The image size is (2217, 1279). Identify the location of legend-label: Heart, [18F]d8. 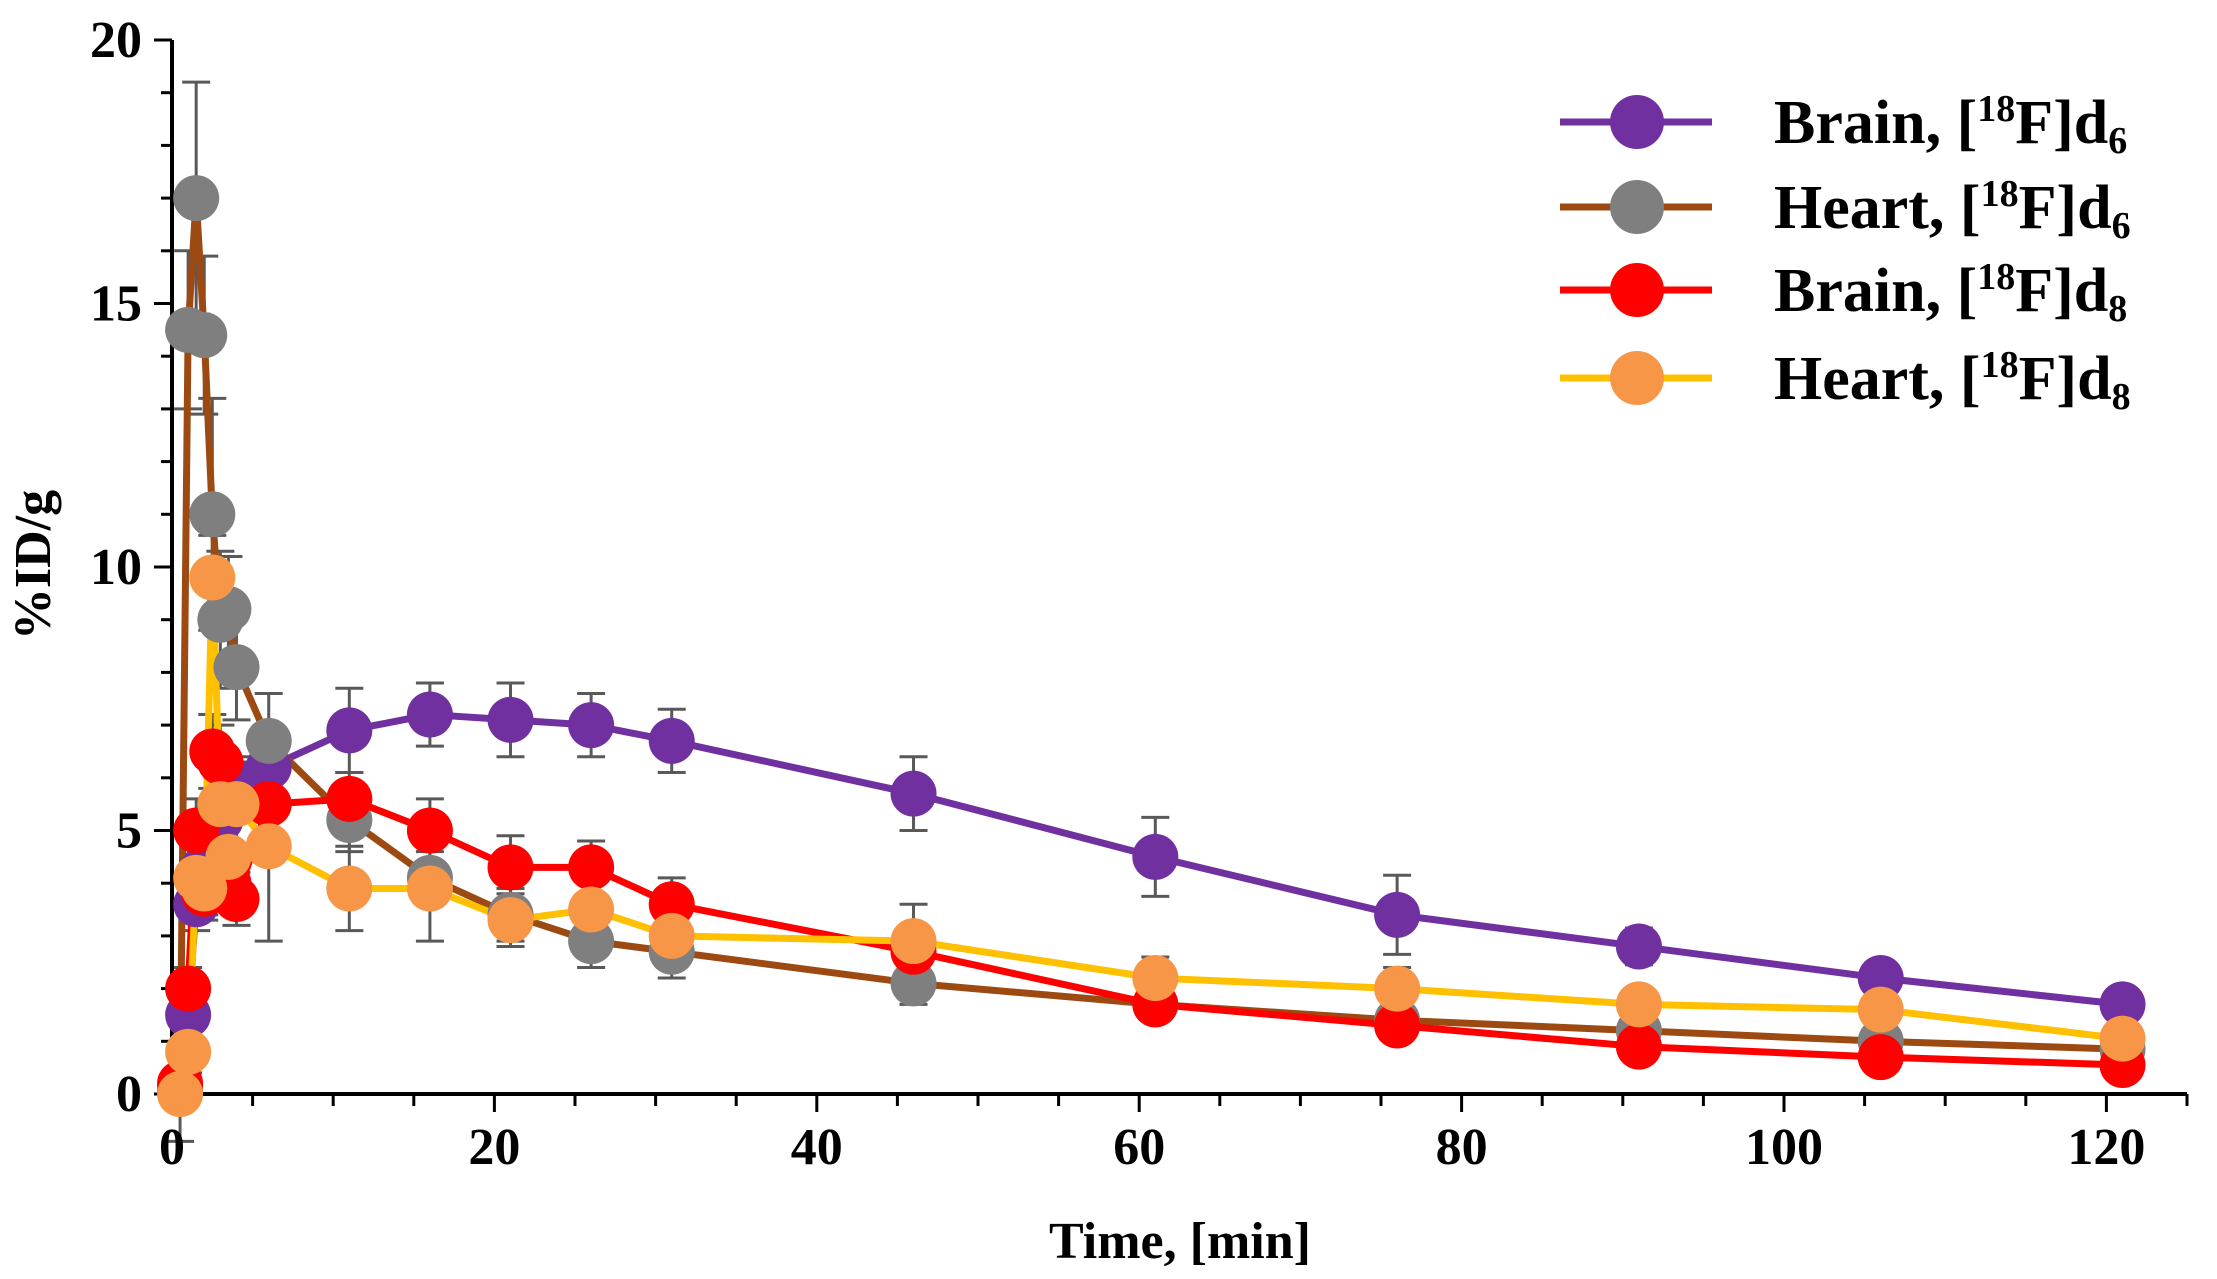
(1952, 381).